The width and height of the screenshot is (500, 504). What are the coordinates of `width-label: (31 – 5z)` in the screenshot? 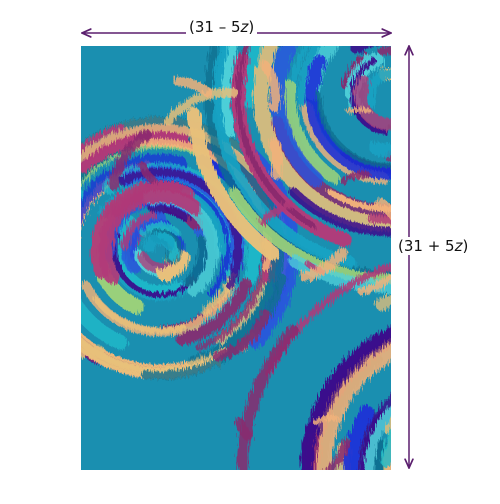 It's located at (222, 27).